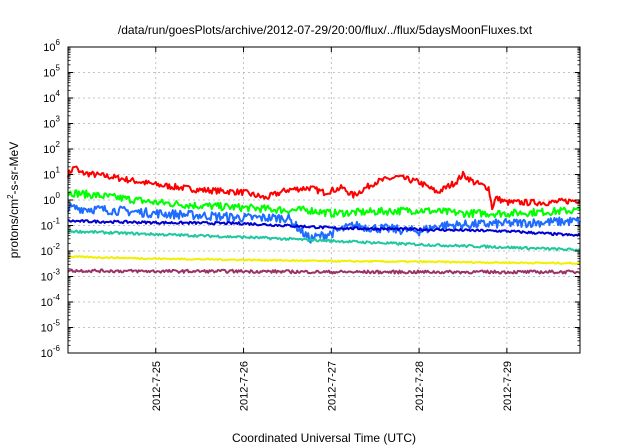 The height and width of the screenshot is (448, 640). What do you see at coordinates (58, 119) in the screenshot?
I see `y-tick-exponent: 3` at bounding box center [58, 119].